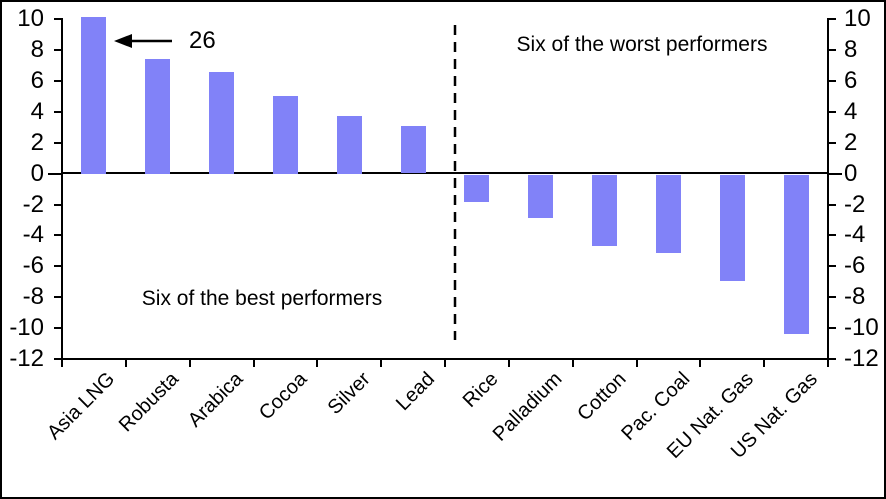  What do you see at coordinates (37, 111) in the screenshot?
I see `y-axis-label-left: 4` at bounding box center [37, 111].